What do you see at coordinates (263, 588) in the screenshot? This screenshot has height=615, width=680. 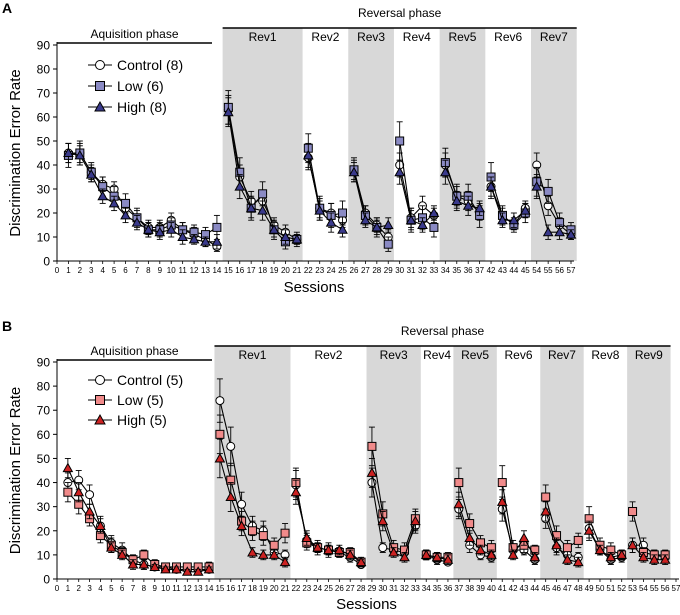 I see `panel-b-x-tick-label: 19` at bounding box center [263, 588].